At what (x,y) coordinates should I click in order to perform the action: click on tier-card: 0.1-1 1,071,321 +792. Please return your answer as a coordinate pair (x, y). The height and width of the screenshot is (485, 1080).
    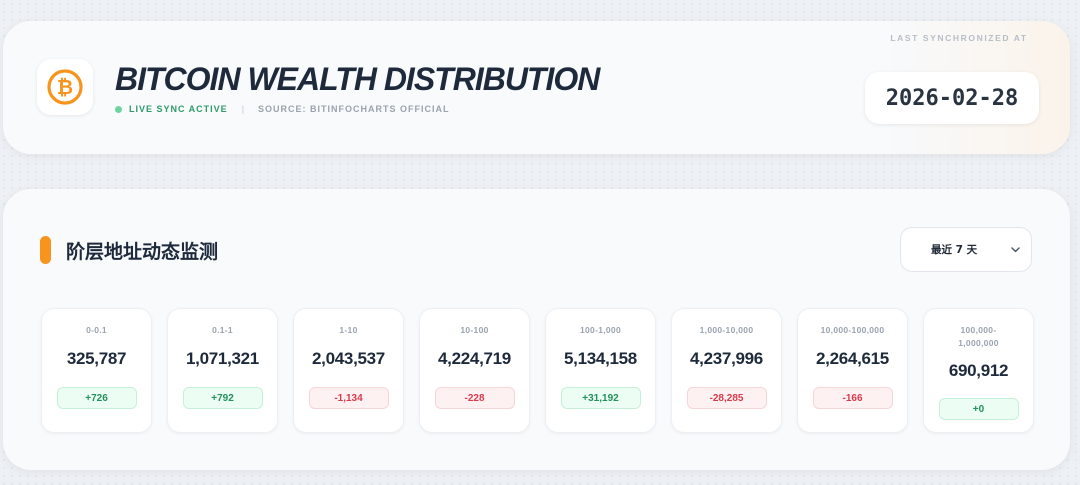
    Looking at the image, I should click on (222, 370).